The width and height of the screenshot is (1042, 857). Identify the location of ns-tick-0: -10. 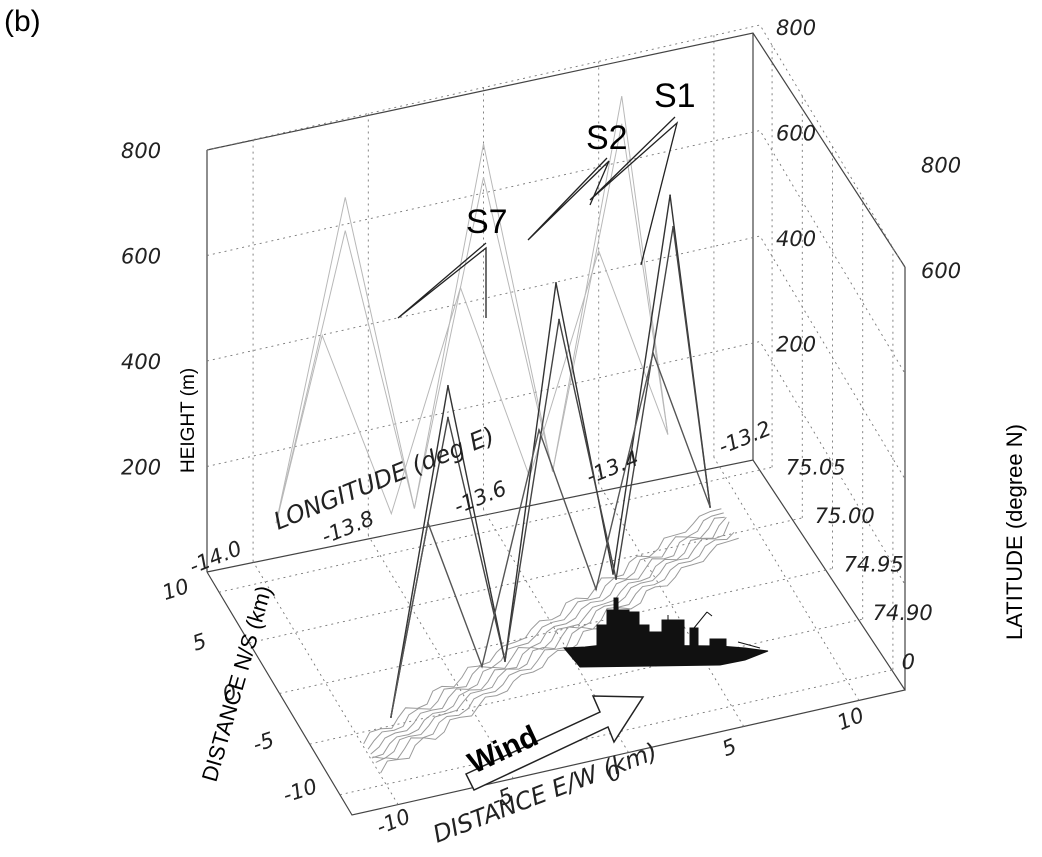
(300, 790).